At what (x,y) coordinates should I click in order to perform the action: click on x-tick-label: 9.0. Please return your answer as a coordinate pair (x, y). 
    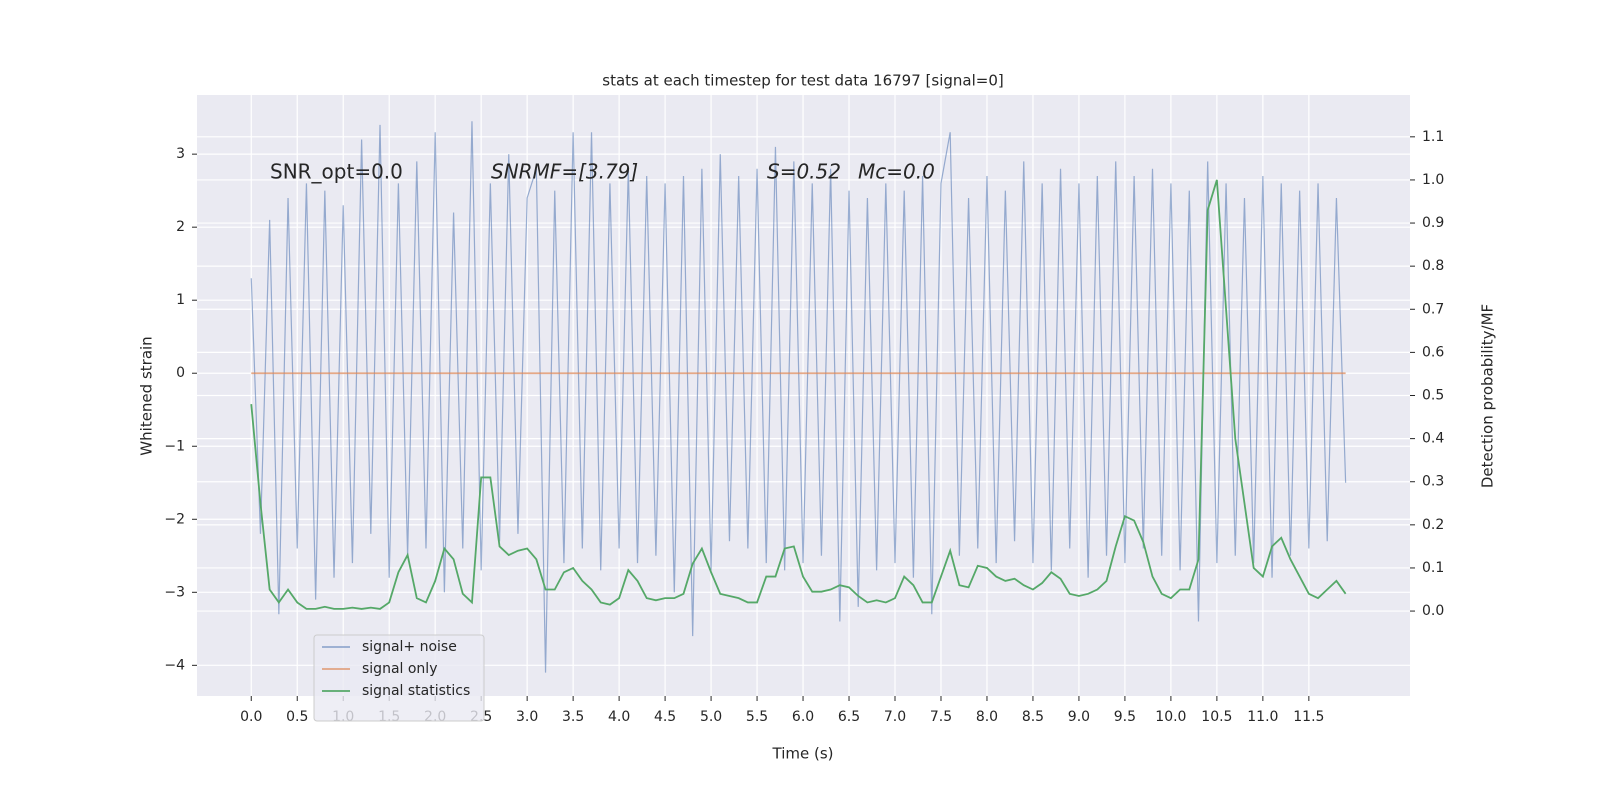
    Looking at the image, I should click on (1079, 717).